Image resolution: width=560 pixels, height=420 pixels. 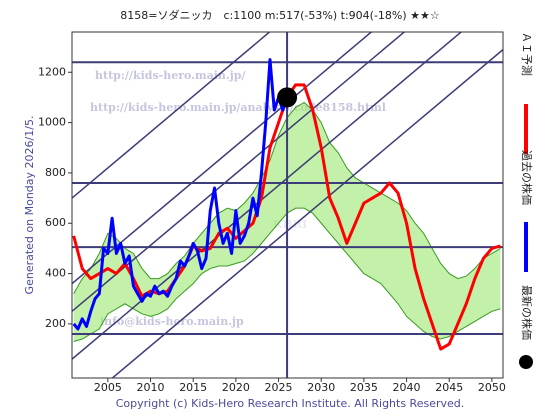 I want to click on x-tick-label: 2030, so click(x=321, y=387).